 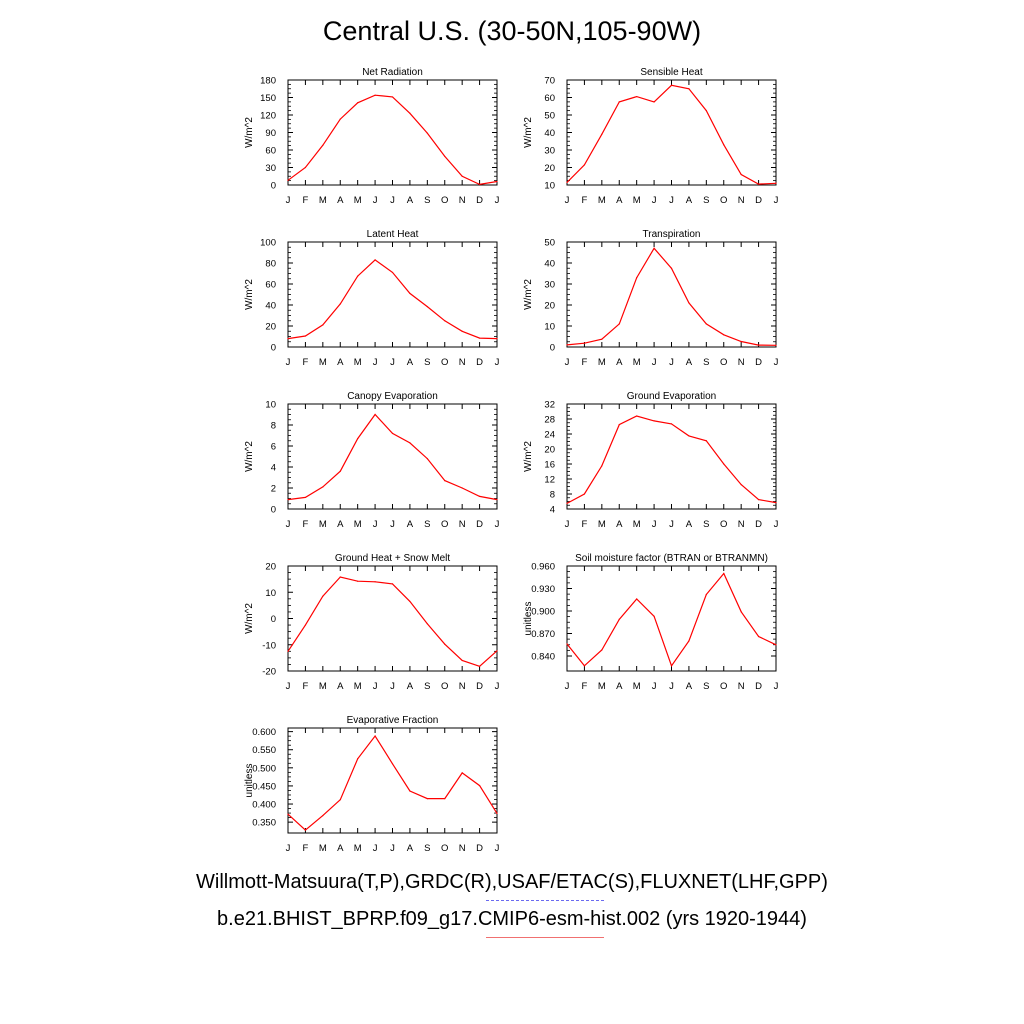 What do you see at coordinates (270, 264) in the screenshot?
I see `y-tick-label: 80` at bounding box center [270, 264].